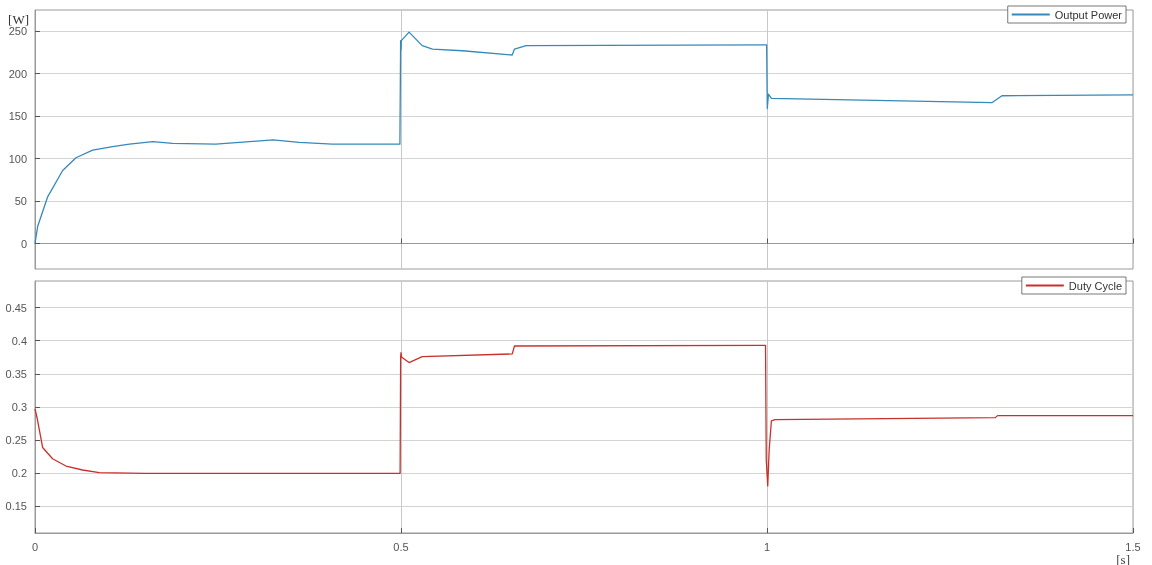 This screenshot has width=1152, height=565. What do you see at coordinates (16, 307) in the screenshot?
I see `y-tick-label: 0.45` at bounding box center [16, 307].